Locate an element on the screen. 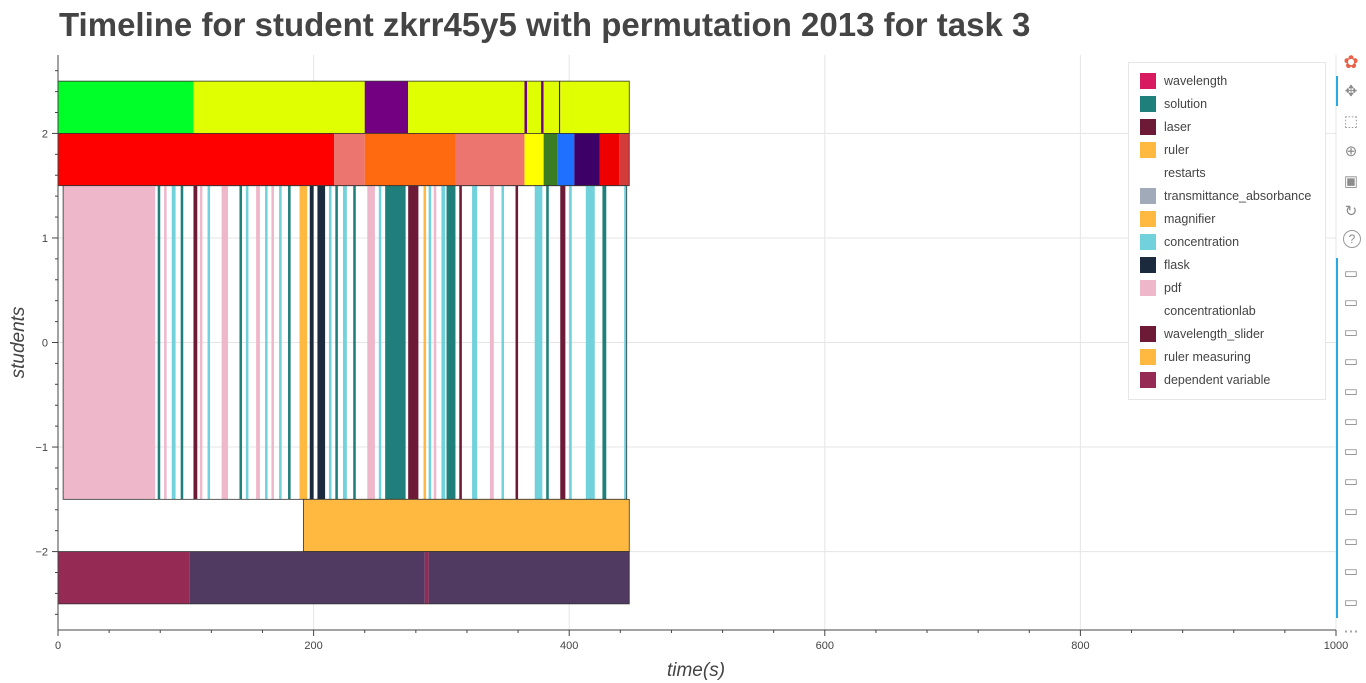 The width and height of the screenshot is (1366, 683). y-tick-label: −2 is located at coordinates (41, 553).